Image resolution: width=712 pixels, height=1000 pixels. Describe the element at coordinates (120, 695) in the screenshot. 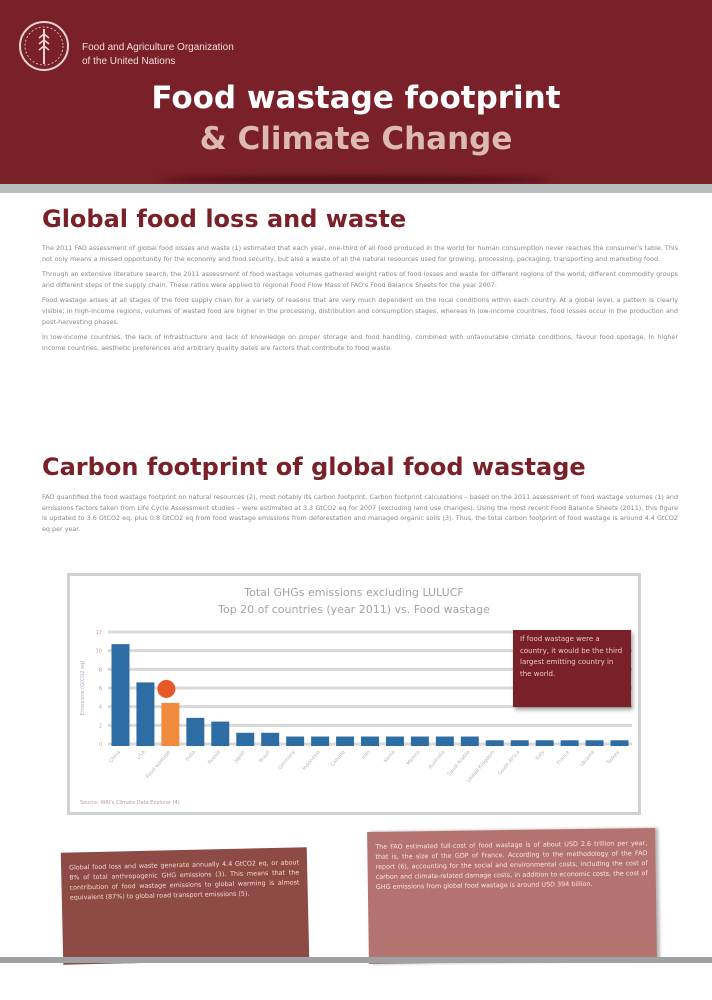

I see `bar-china` at that location.